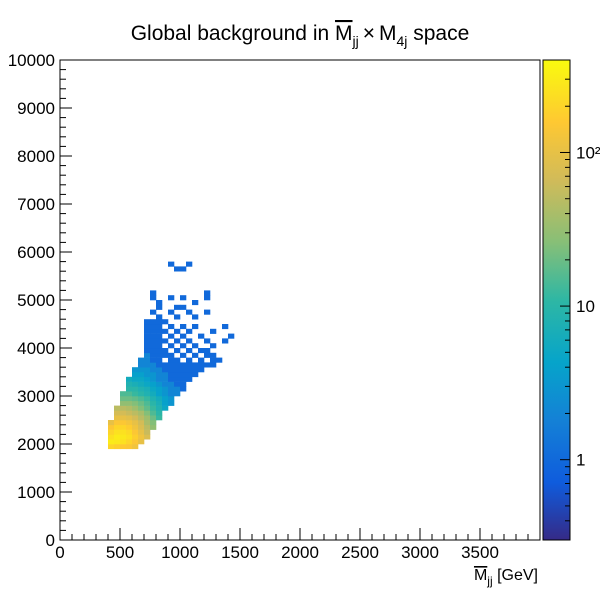 Image resolution: width=600 pixels, height=600 pixels. What do you see at coordinates (36, 300) in the screenshot?
I see `y-tick-label: 5000` at bounding box center [36, 300].